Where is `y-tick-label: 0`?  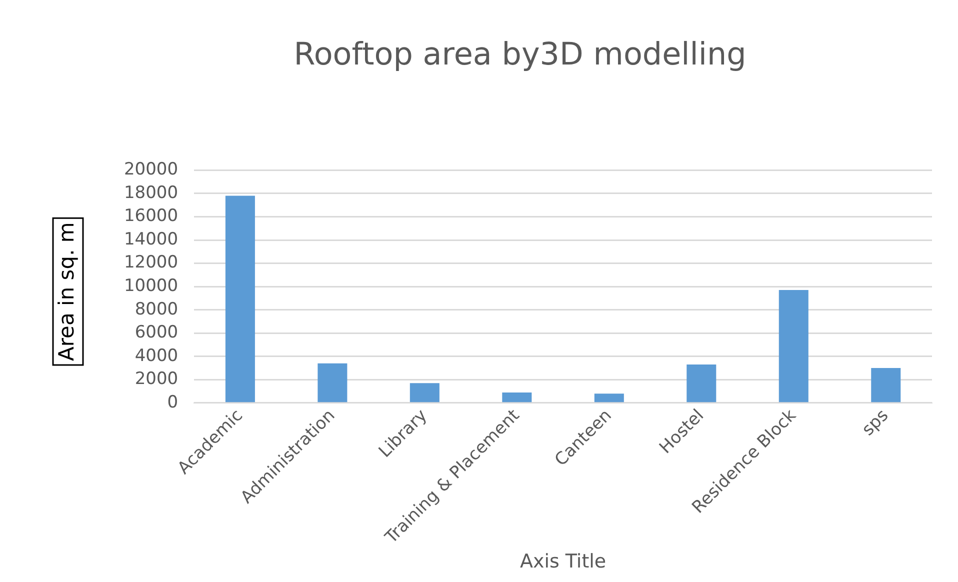 y-tick-label: 0 is located at coordinates (172, 402).